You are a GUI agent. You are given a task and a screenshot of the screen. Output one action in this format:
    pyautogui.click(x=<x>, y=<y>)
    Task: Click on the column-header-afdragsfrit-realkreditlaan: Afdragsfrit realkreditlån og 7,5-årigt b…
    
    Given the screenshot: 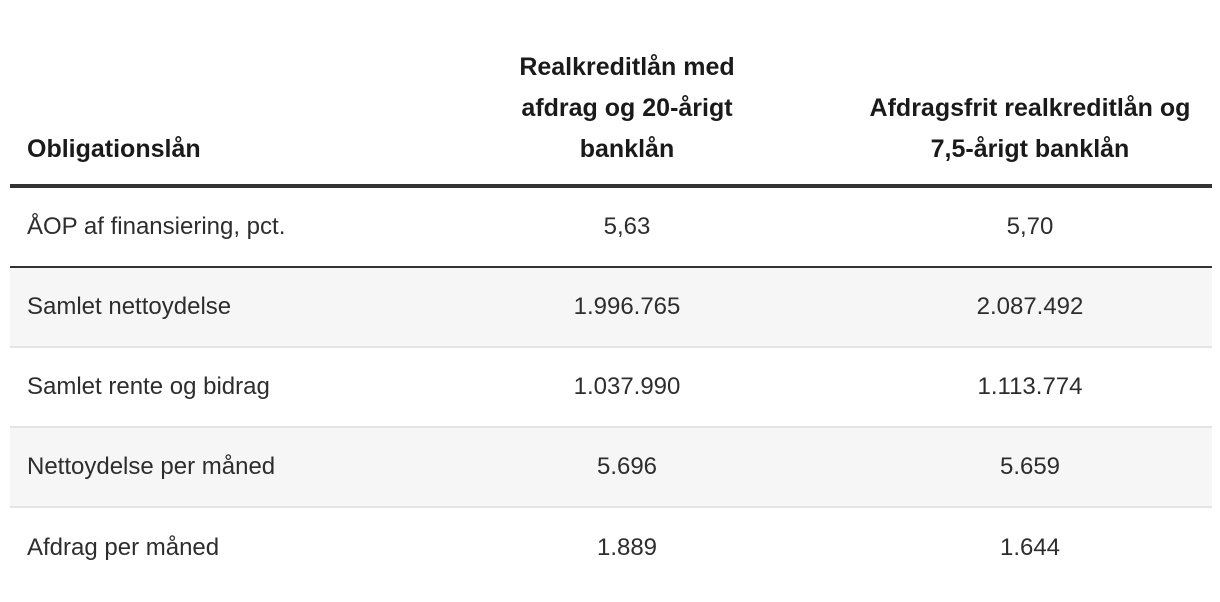 What is the action you would take?
    pyautogui.click(x=1030, y=136)
    